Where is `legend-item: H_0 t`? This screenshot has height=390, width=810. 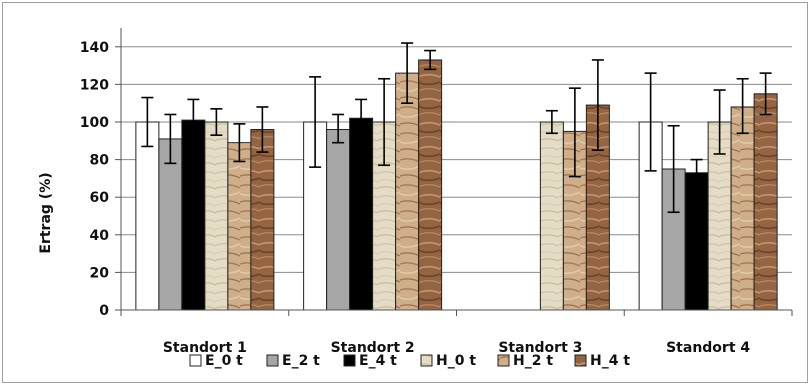 legend-item: H_0 t is located at coordinates (448, 361).